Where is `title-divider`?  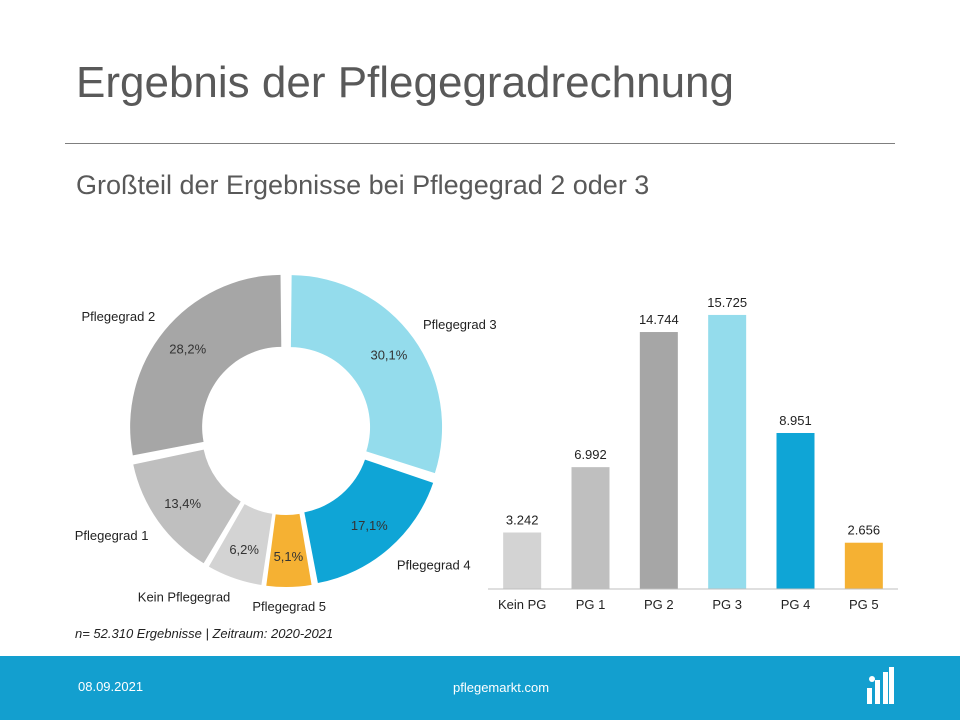
title-divider is located at coordinates (480, 143).